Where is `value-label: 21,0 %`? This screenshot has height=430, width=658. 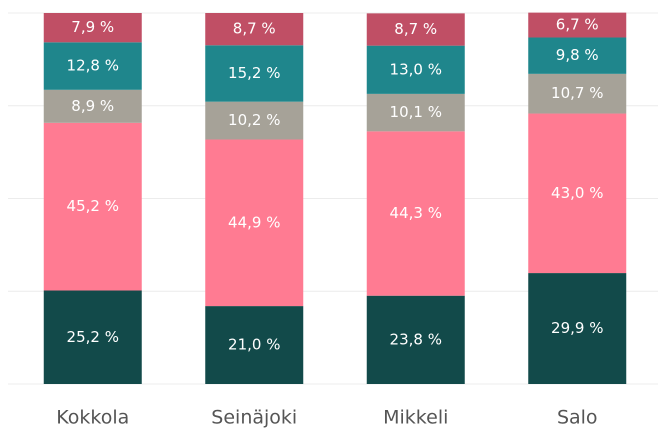 value-label: 21,0 % is located at coordinates (254, 345).